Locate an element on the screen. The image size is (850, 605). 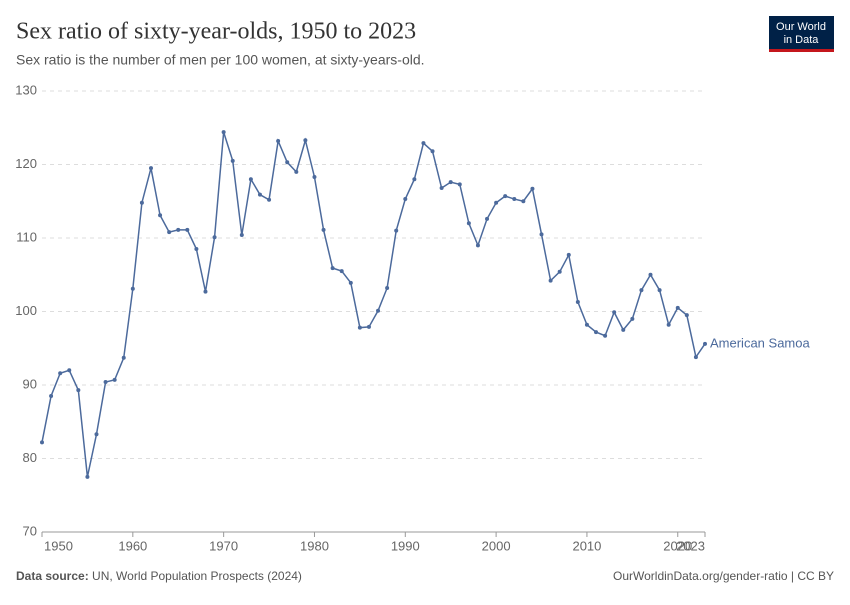
footer-credit: OurWorldinData.org/gender-ratio | CC BY is located at coordinates (723, 576).